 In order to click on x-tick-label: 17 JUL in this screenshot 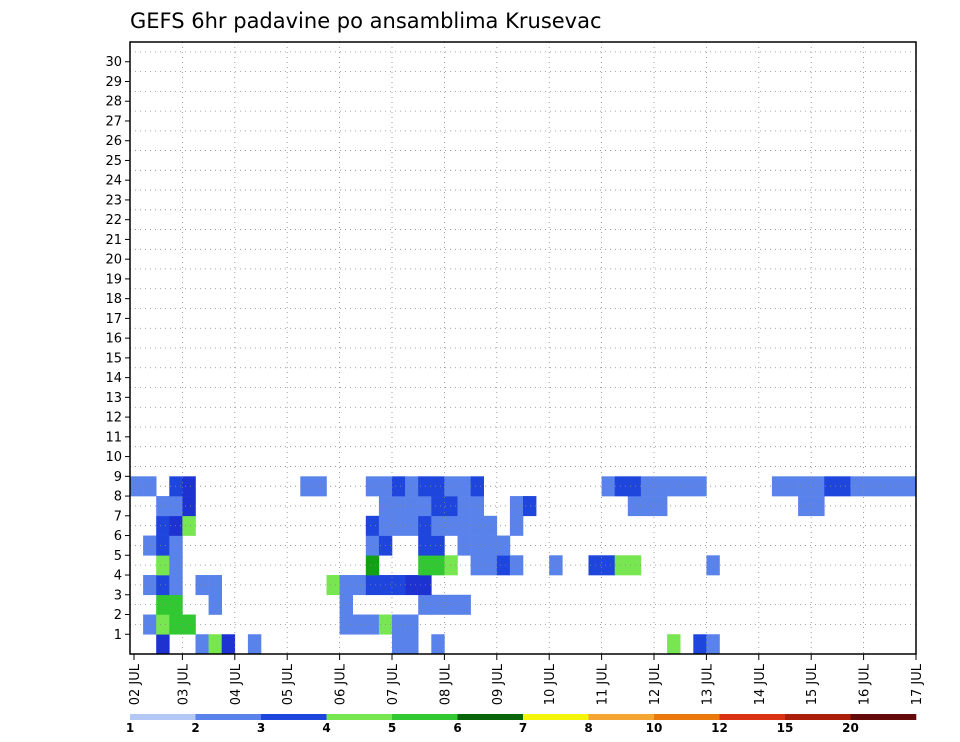, I will do `click(917, 684)`.